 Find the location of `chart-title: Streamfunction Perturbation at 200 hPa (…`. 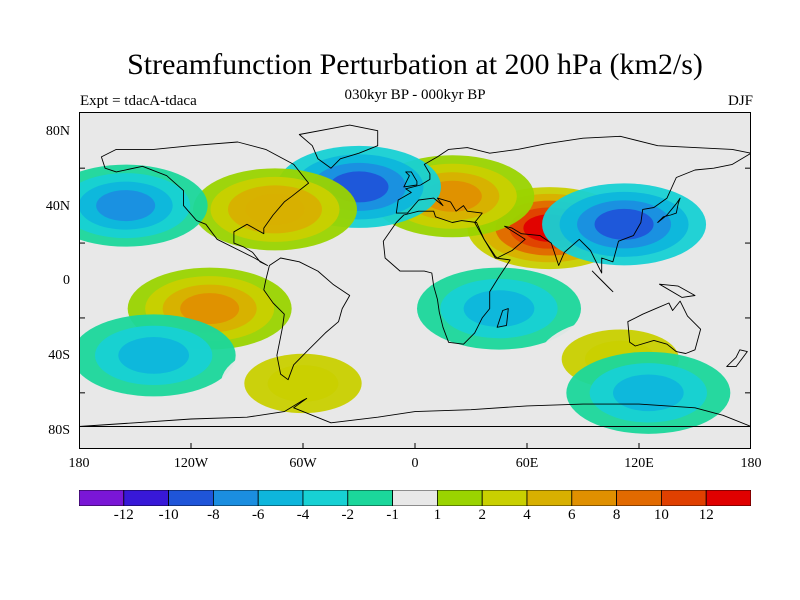

chart-title: Streamfunction Perturbation at 200 hPa (… is located at coordinates (415, 64).